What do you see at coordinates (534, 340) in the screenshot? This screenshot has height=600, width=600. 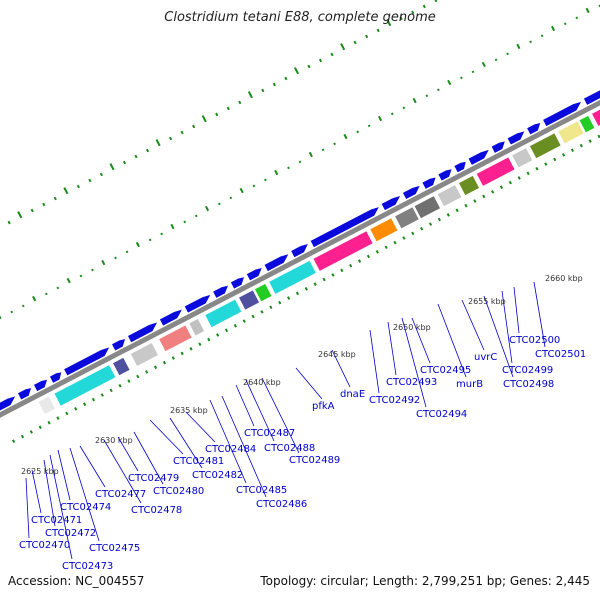 I see `gene-label: CTC02500` at bounding box center [534, 340].